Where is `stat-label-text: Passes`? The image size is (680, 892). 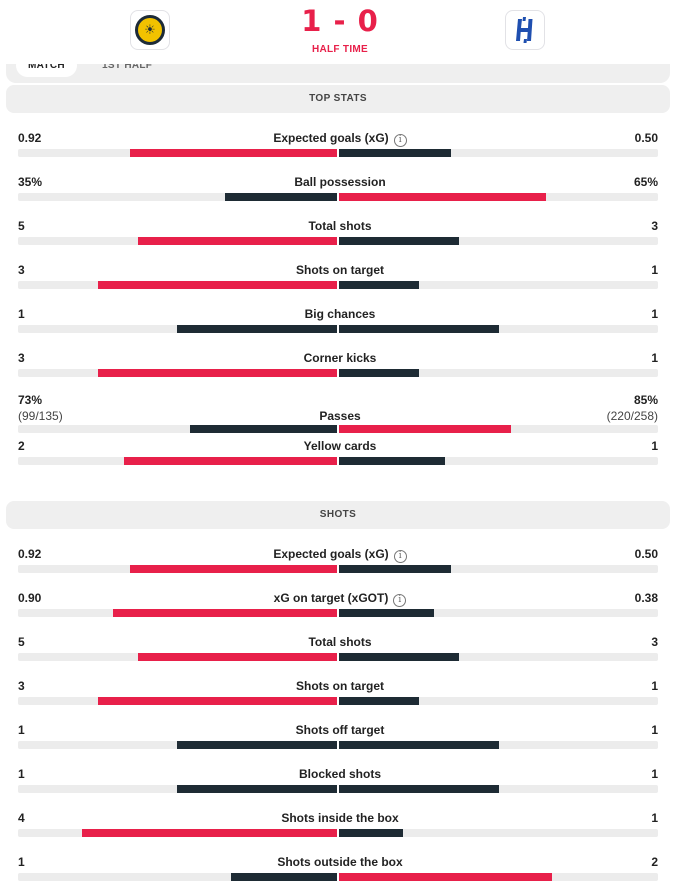 stat-label-text: Passes is located at coordinates (340, 416).